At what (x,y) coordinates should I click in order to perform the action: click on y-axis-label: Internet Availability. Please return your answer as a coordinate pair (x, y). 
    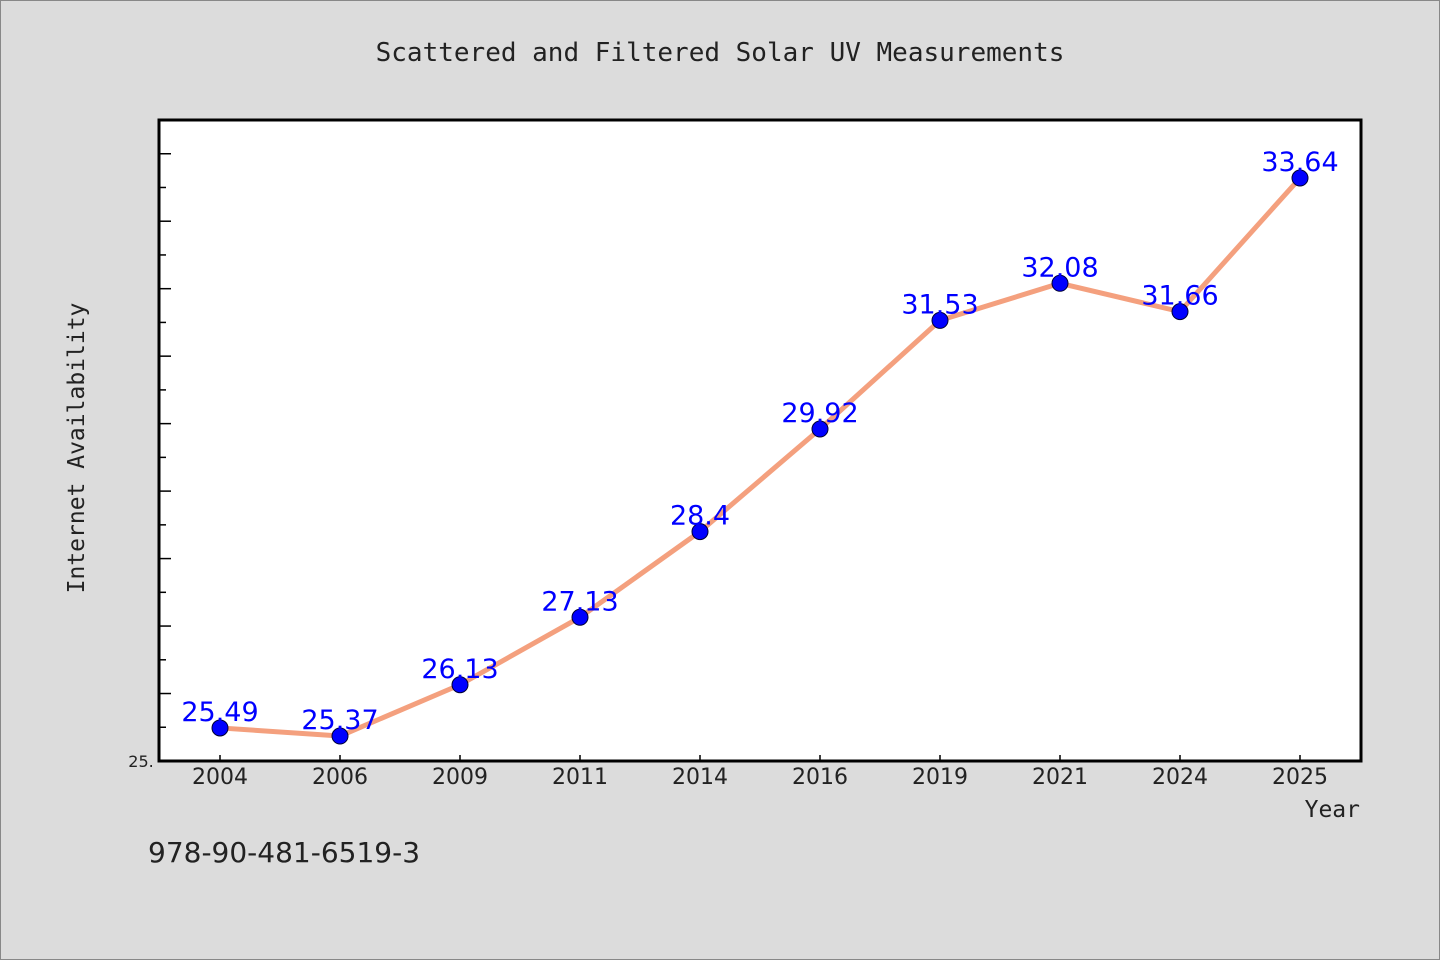
    Looking at the image, I should click on (77, 448).